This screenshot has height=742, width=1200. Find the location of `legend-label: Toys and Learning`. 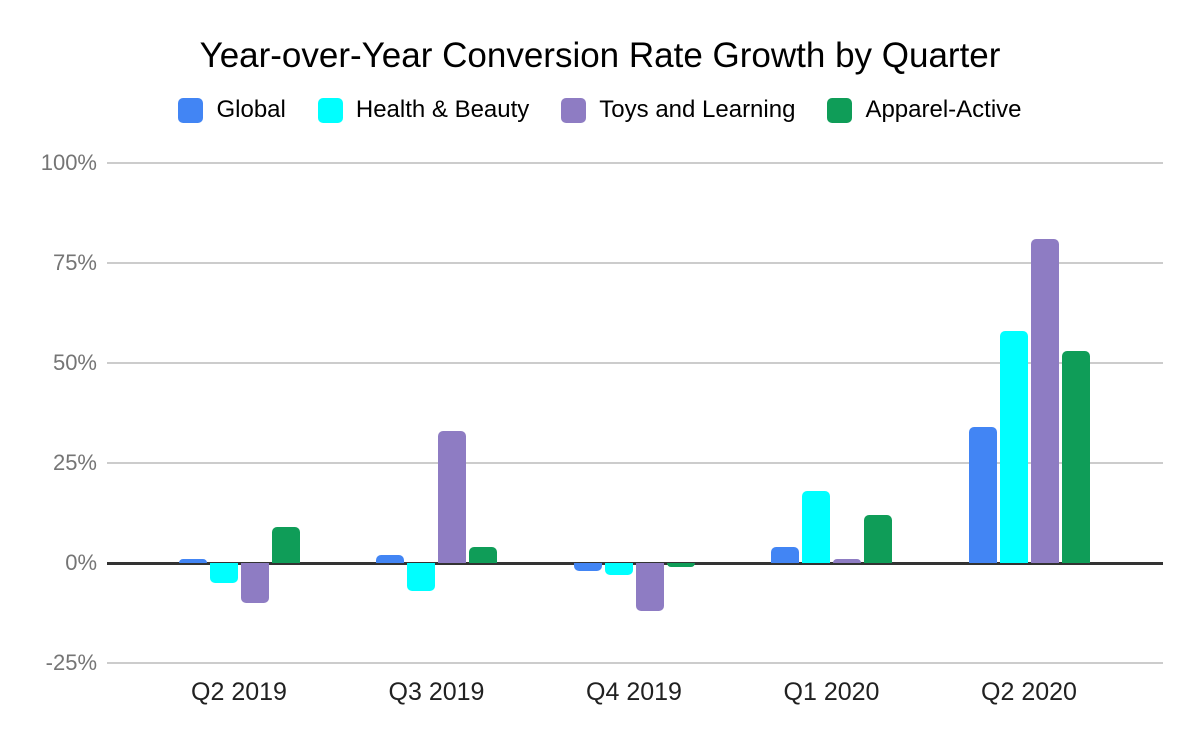

legend-label: Toys and Learning is located at coordinates (697, 109).